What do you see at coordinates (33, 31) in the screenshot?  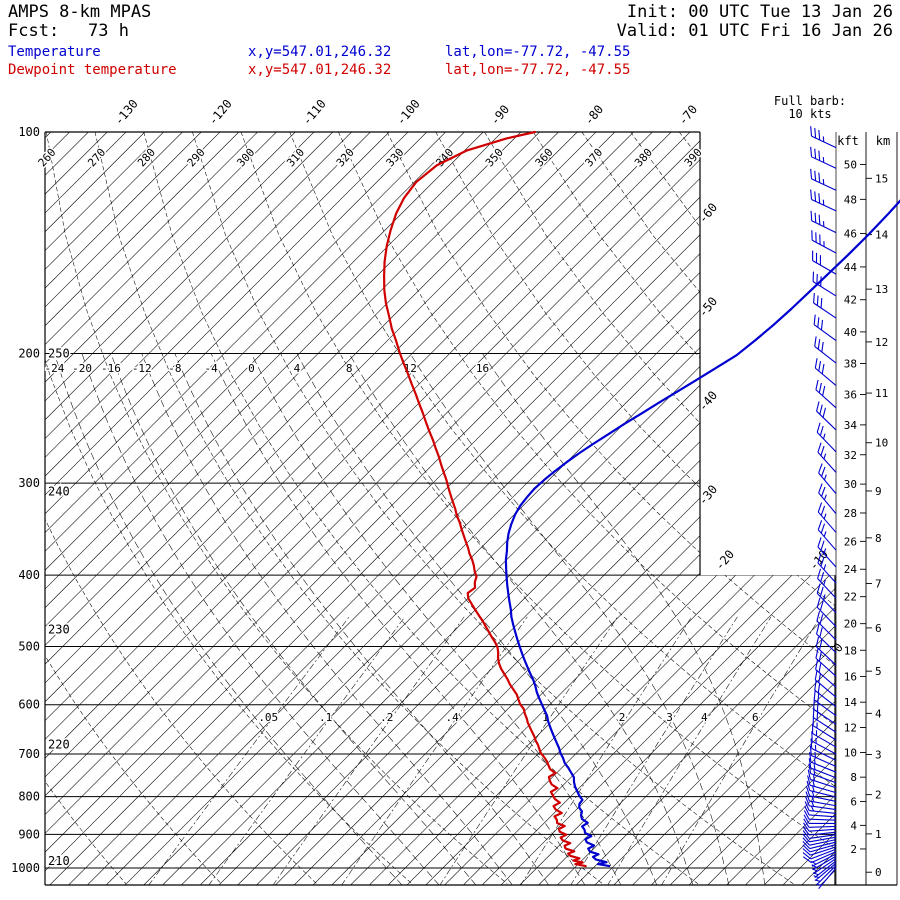 I see `forecast-hour-label: Fcst:` at bounding box center [33, 31].